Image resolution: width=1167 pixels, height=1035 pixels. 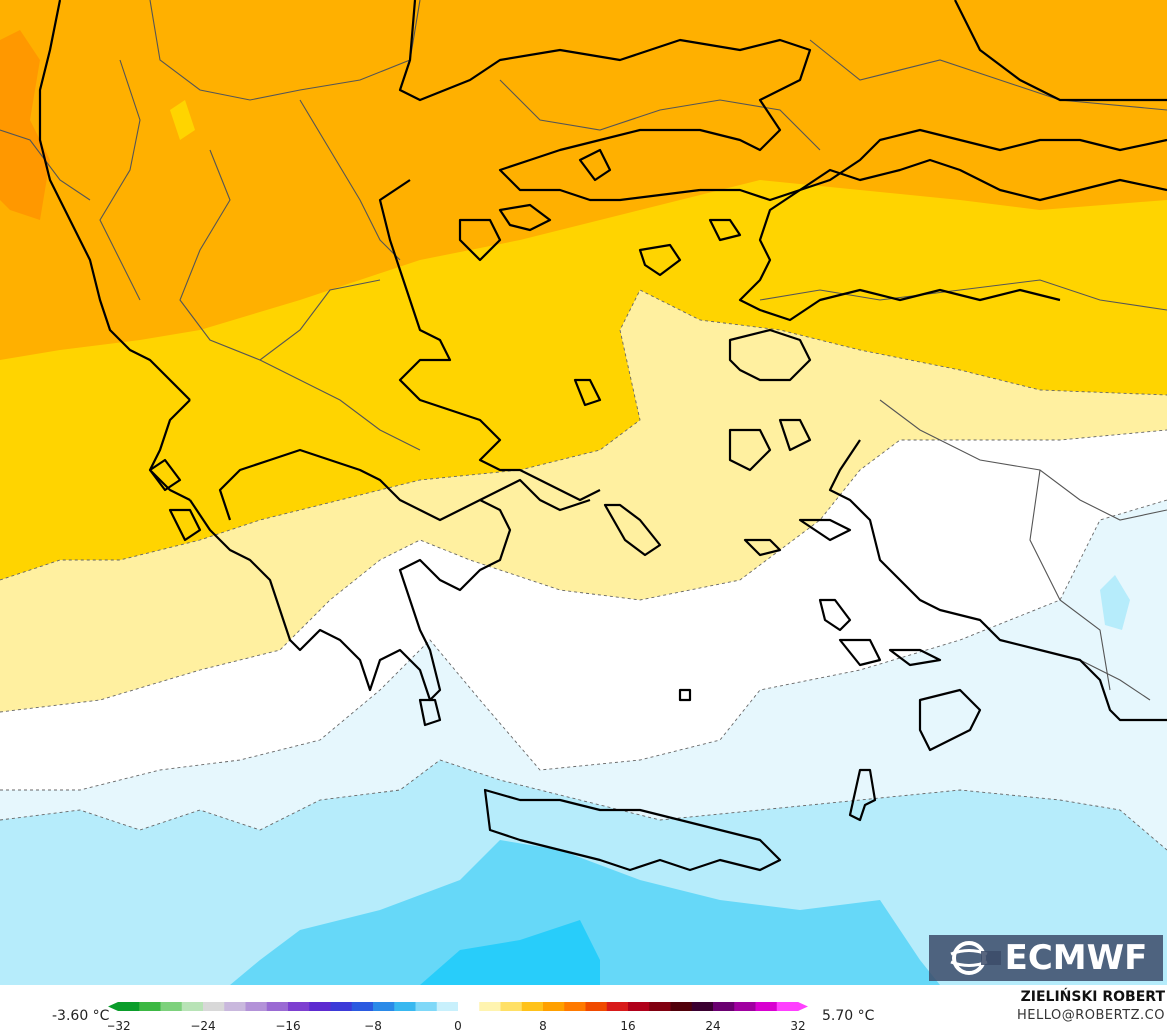 I want to click on color-scale-bar: −32 −24 −16 −8 0 8 16 24 32, so click(x=458, y=1017).